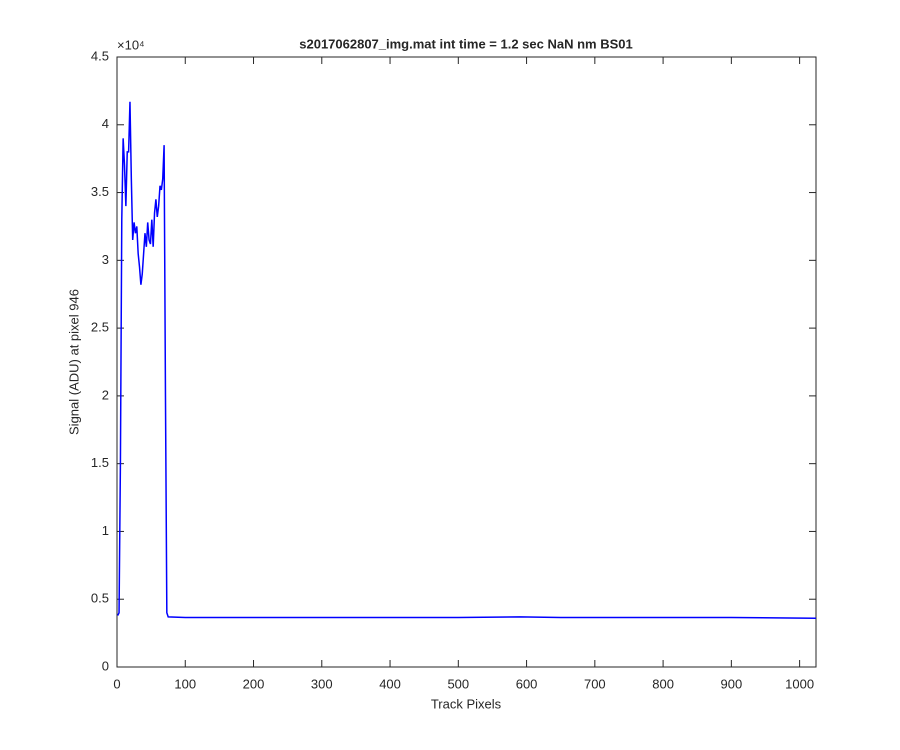  Describe the element at coordinates (73, 362) in the screenshot. I see `y-axis-label: Signal (ADU) at pixel 946` at that location.